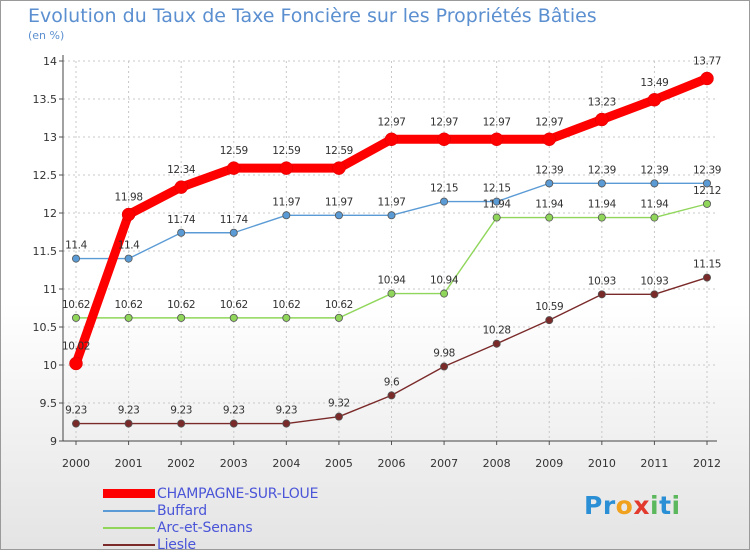 This screenshot has height=553, width=750. What do you see at coordinates (707, 191) in the screenshot?
I see `data-label: 12.12` at bounding box center [707, 191].